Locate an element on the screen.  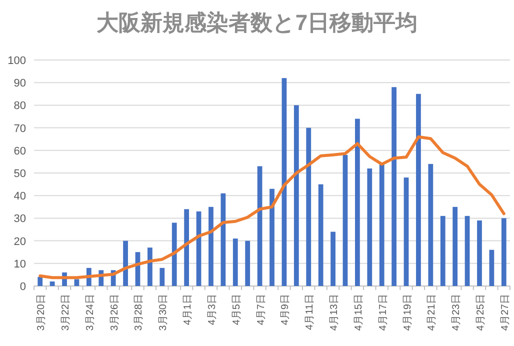
x-tick-label: 4月15日 is located at coordinates (358, 312).